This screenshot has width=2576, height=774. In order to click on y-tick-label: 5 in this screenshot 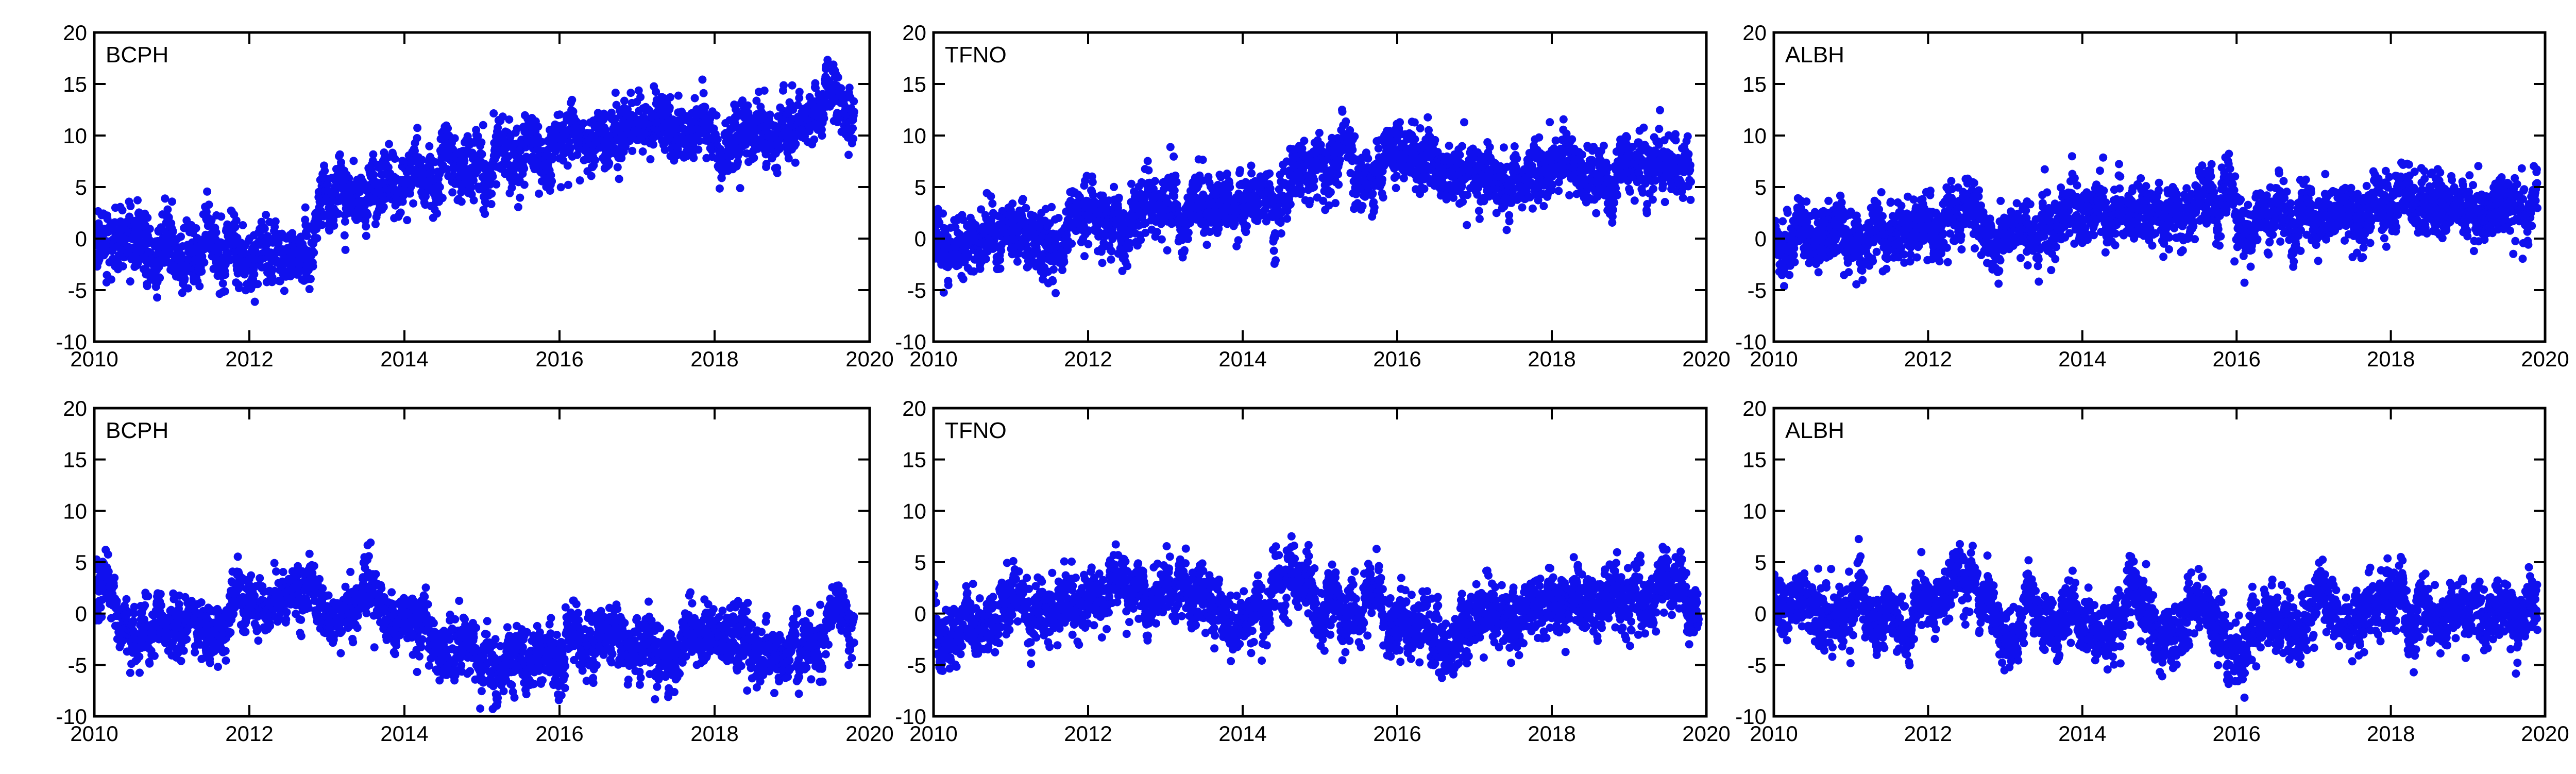, I will do `click(81, 187)`.